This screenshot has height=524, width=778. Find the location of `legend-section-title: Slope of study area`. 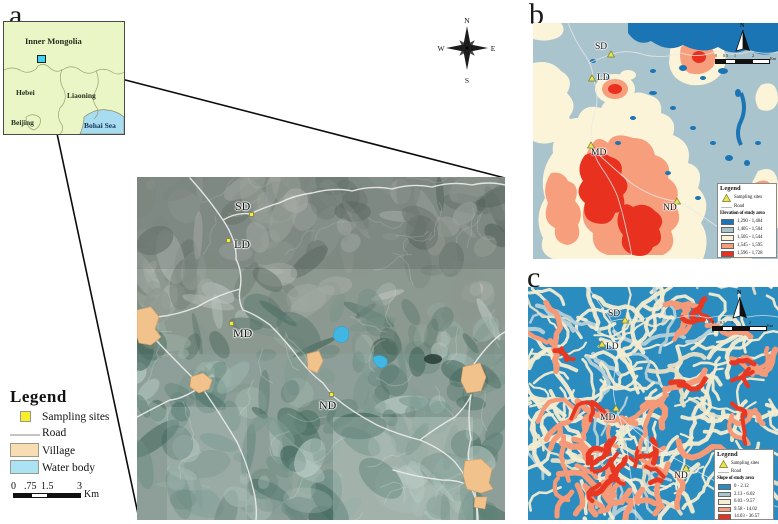

legend-section-title: Slope of study area is located at coordinates (735, 478).